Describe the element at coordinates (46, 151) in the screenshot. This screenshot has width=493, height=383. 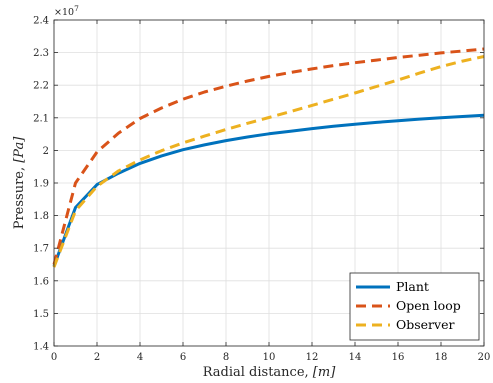
I see `y-tick-label: 2` at that location.